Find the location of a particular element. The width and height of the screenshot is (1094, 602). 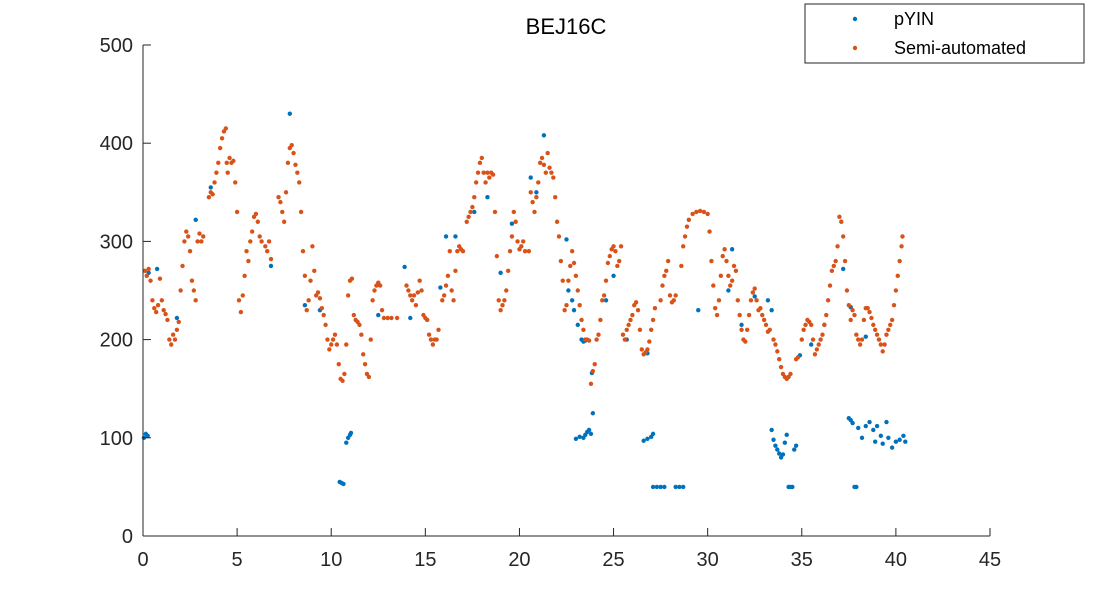

x-tick-label: 0 is located at coordinates (142, 560).